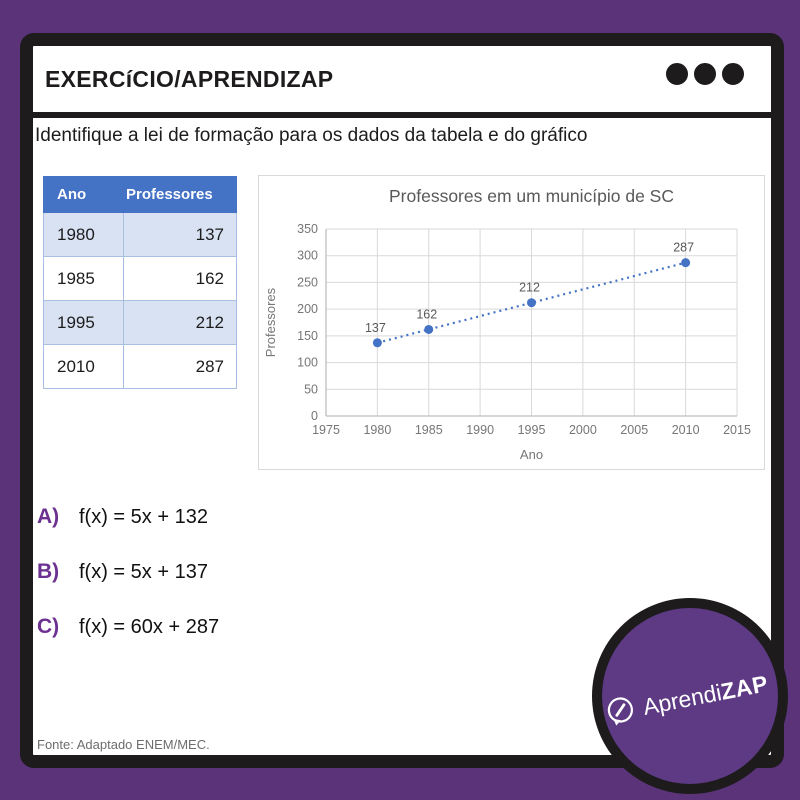 Image resolution: width=800 pixels, height=800 pixels. What do you see at coordinates (83, 366) in the screenshot?
I see `year-cell: 2010` at bounding box center [83, 366].